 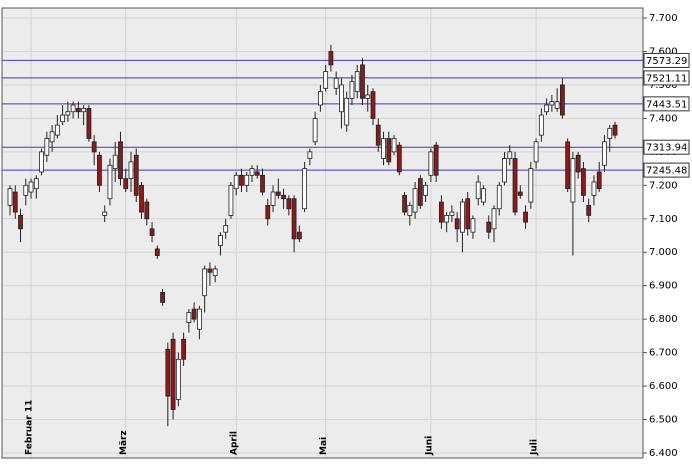 I want to click on y-tick-label: 7.000, so click(x=663, y=252).